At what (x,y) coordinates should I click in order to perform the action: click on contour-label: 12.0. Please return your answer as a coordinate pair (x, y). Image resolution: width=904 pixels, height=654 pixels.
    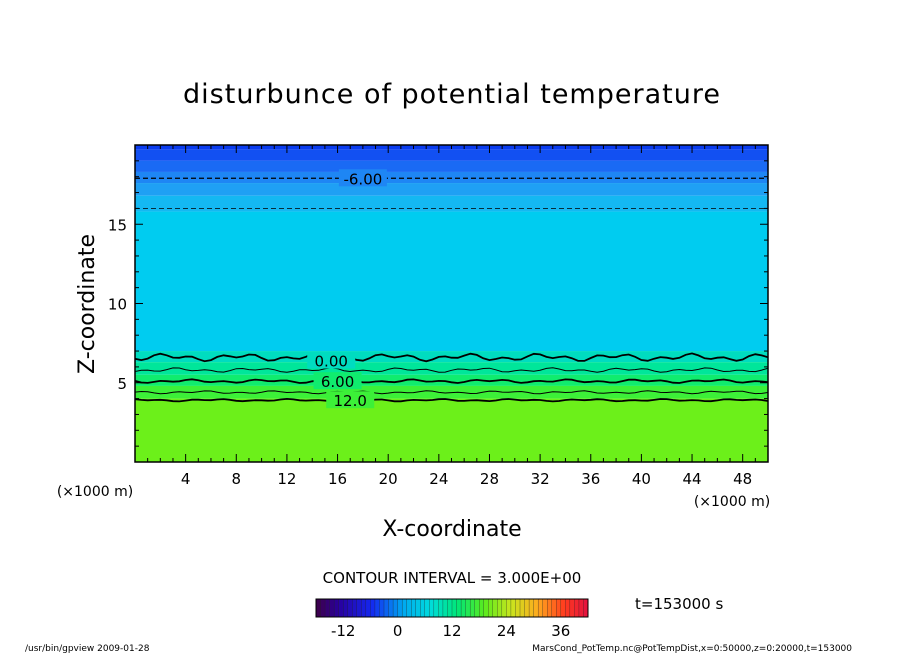
    Looking at the image, I should click on (350, 401).